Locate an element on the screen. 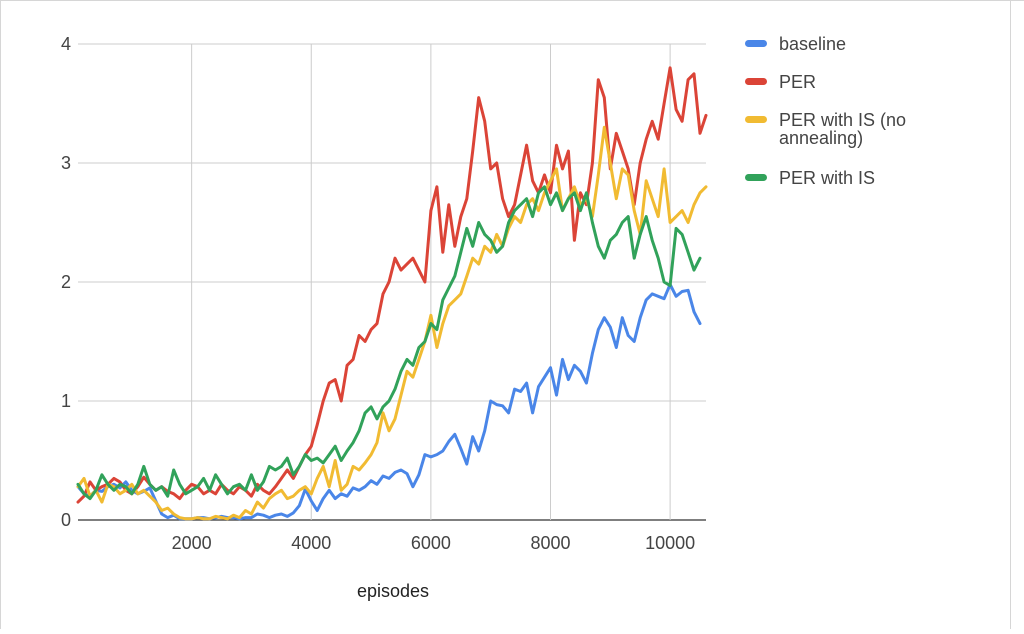  legend-swatch-per-with-is is located at coordinates (756, 177).